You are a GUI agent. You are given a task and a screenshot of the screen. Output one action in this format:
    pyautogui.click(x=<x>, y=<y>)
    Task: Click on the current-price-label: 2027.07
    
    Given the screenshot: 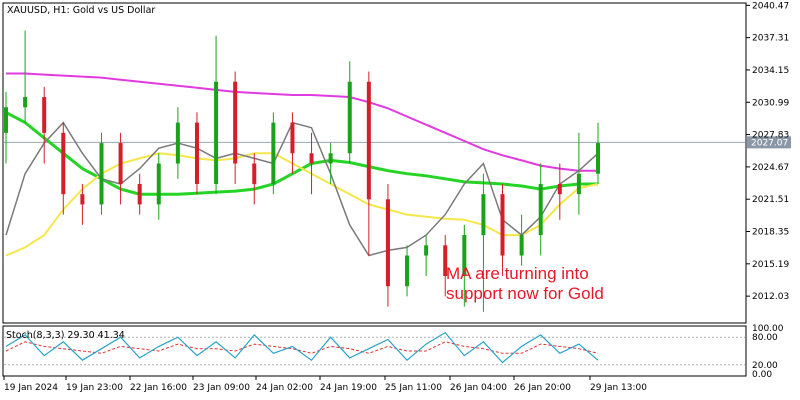 What is the action you would take?
    pyautogui.click(x=769, y=143)
    